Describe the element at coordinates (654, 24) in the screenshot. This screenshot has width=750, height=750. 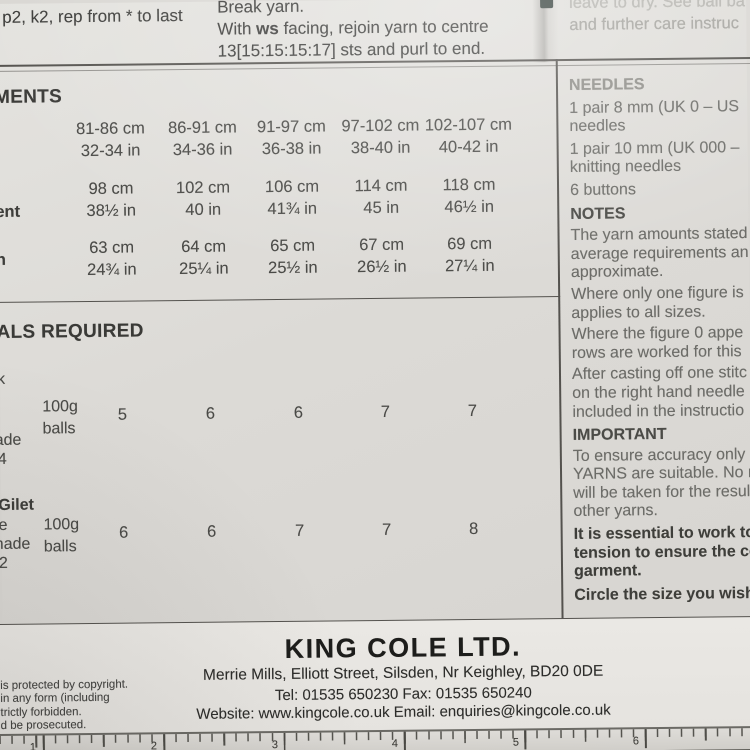
I see `care-line-2: and further care instruc` at that location.